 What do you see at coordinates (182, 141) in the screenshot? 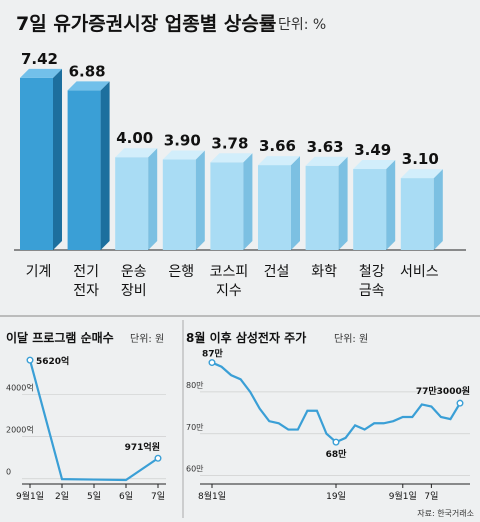
I see `bar-value-label: 3.90` at bounding box center [182, 141].